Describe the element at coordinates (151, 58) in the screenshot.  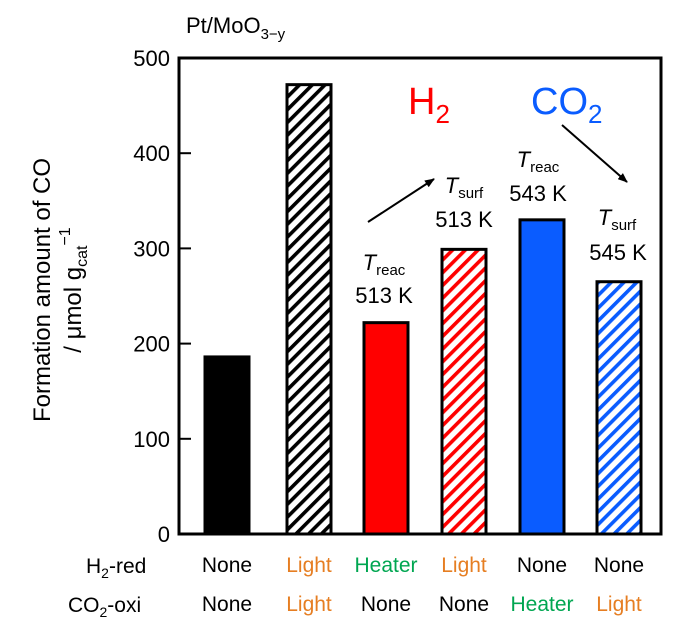
I see `y-tick-label: 500` at that location.